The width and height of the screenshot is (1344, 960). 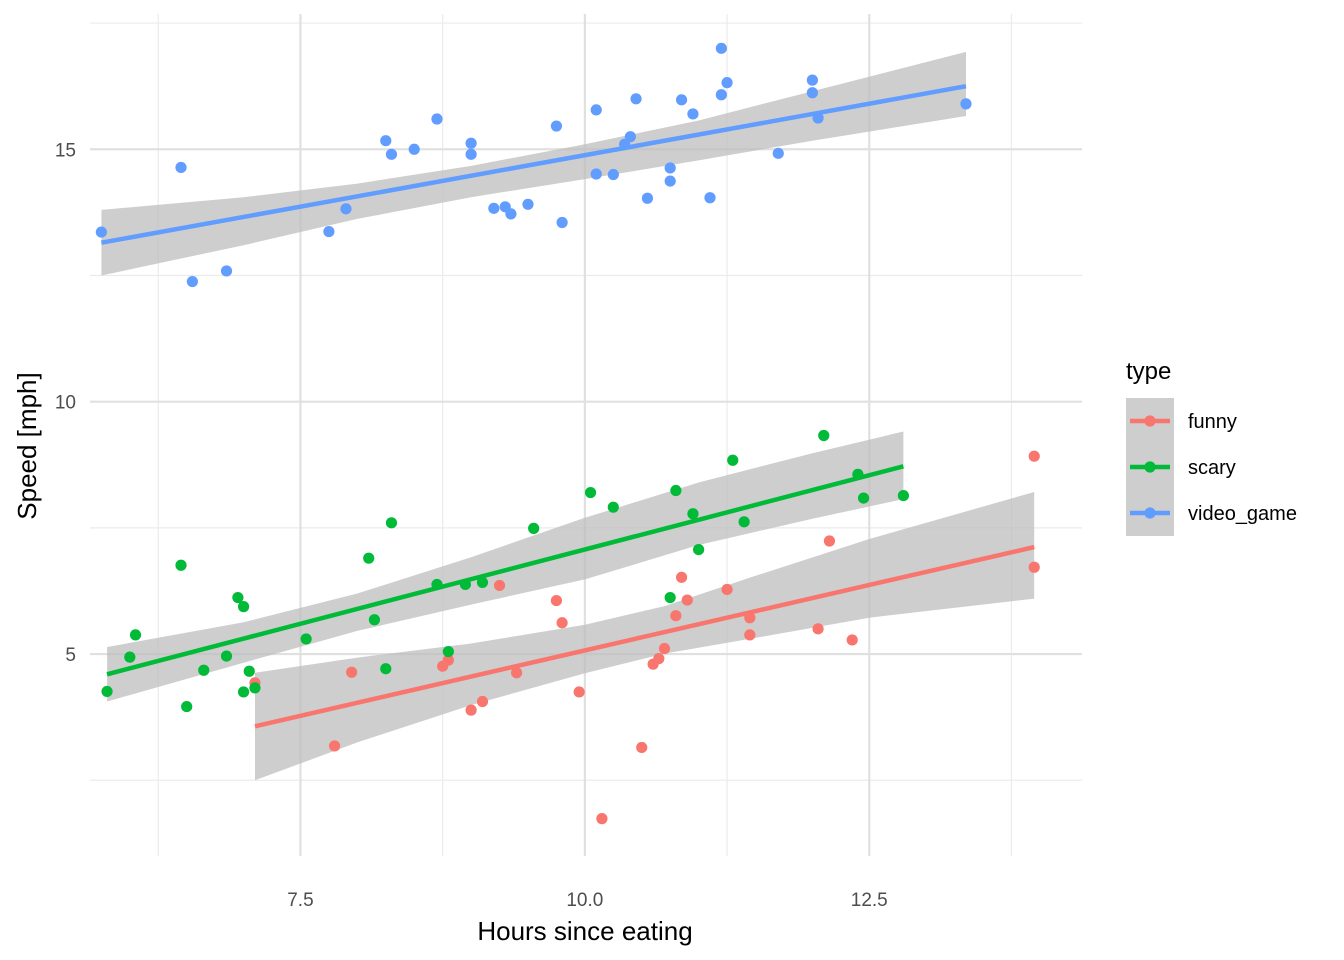 I want to click on x-tick-label: 10.0, so click(x=584, y=900).